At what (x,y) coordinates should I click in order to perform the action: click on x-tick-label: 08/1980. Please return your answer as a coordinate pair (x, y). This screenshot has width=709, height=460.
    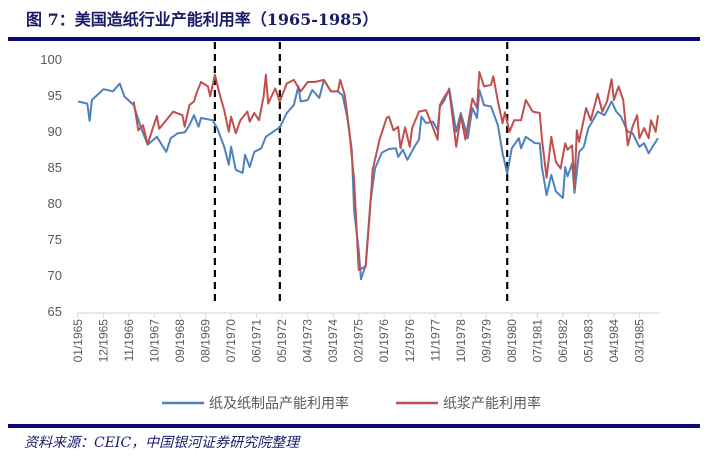
    Looking at the image, I should click on (512, 341).